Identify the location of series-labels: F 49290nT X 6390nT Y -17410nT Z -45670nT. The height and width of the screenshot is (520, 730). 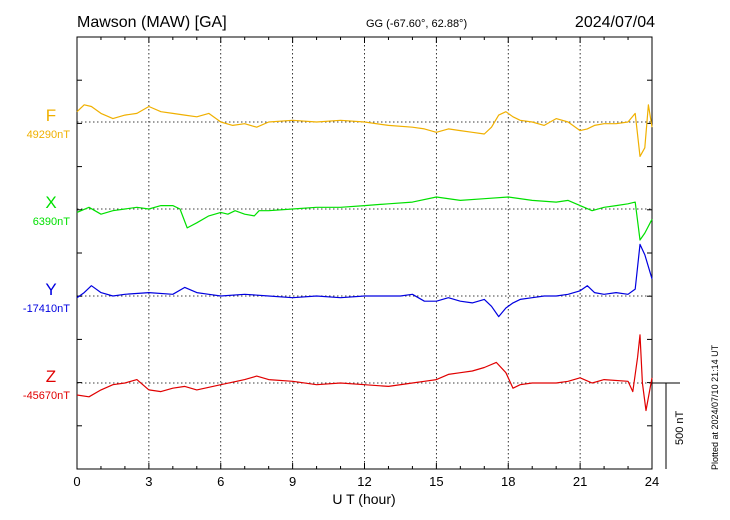
(46, 254).